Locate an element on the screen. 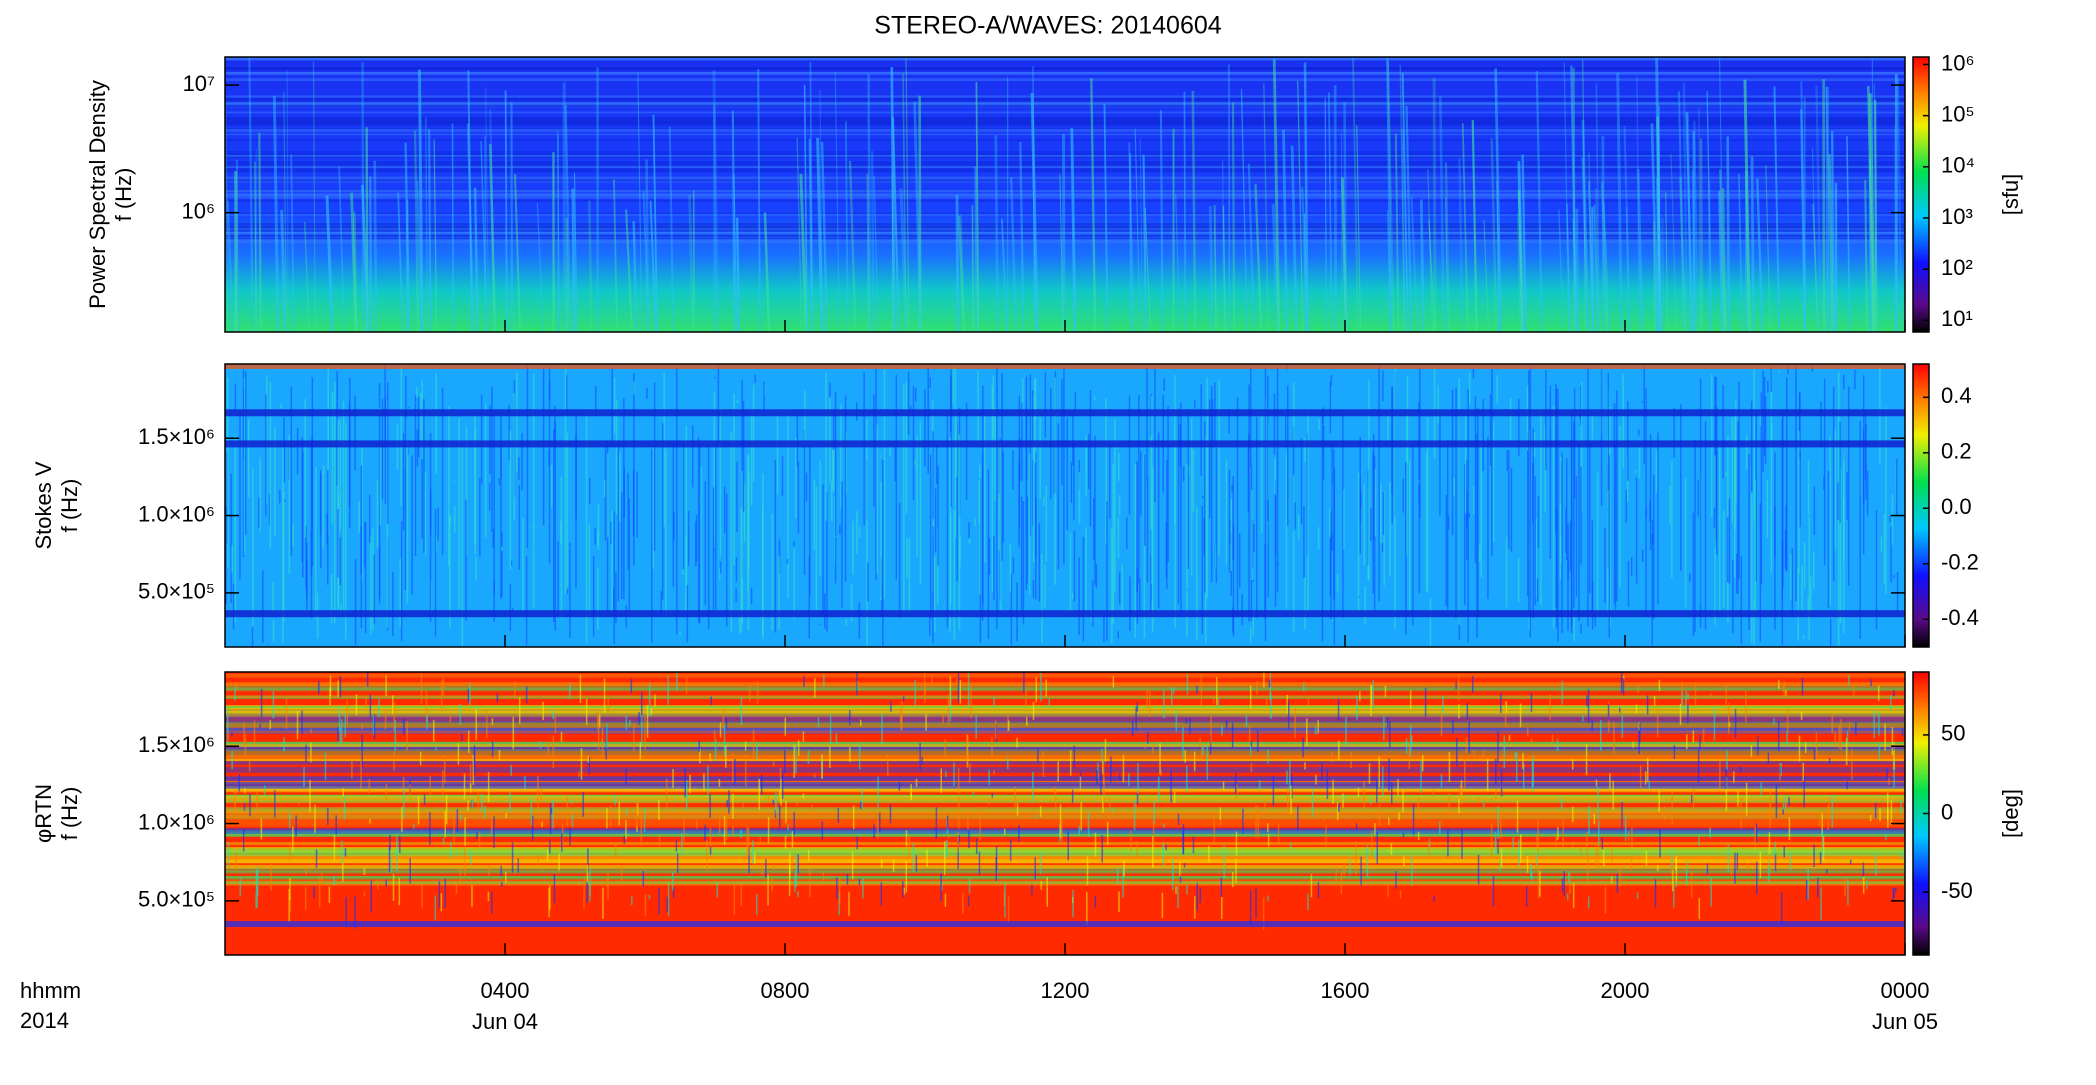  y-axis-label: Power Spectral Density is located at coordinates (97, 194).